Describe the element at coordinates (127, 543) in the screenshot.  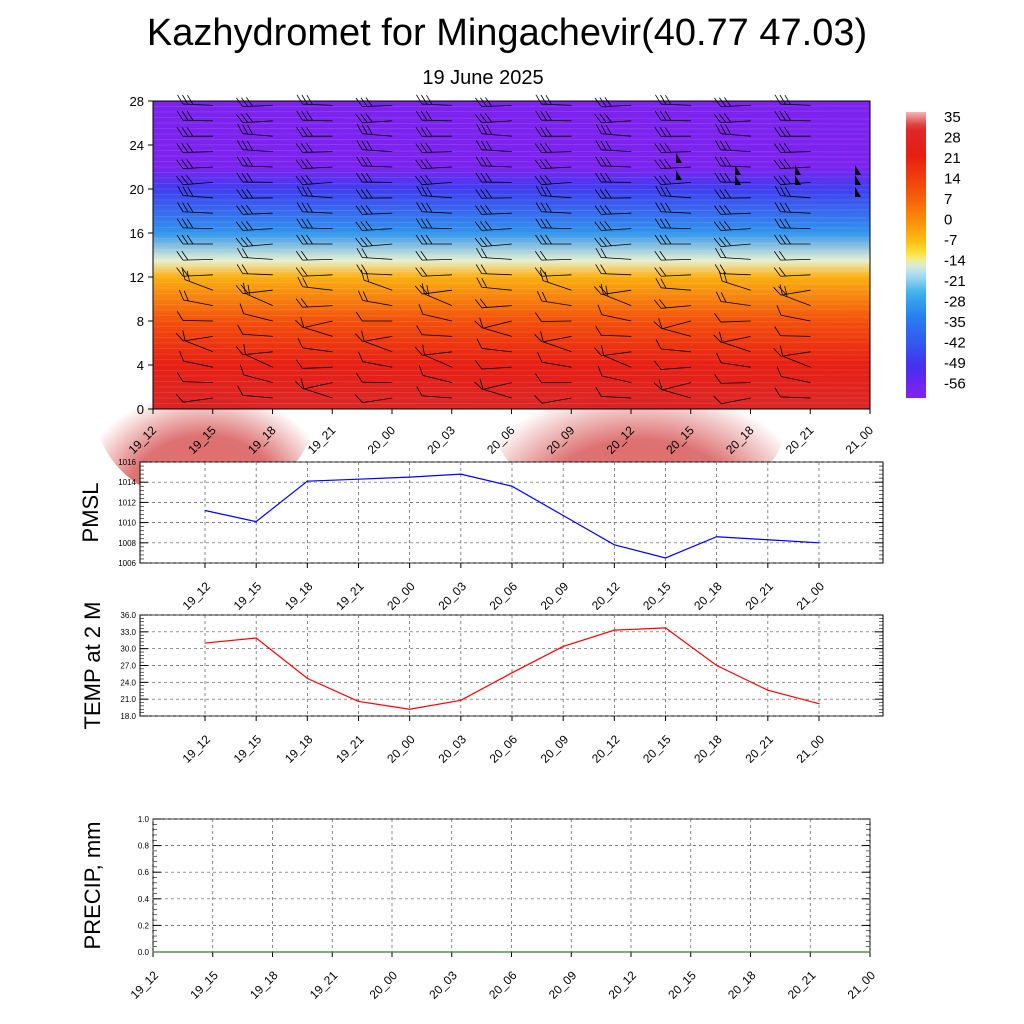
I see `y-tick-label: 1008` at that location.